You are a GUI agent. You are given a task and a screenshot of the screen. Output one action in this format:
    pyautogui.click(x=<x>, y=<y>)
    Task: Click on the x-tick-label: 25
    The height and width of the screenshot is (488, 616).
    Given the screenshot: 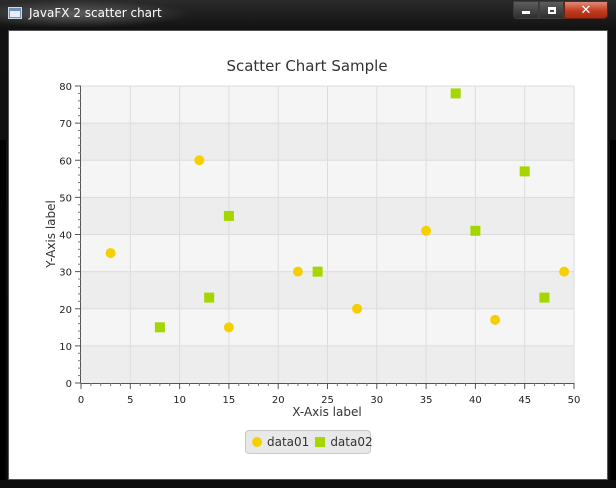 What is the action you would take?
    pyautogui.click(x=327, y=400)
    